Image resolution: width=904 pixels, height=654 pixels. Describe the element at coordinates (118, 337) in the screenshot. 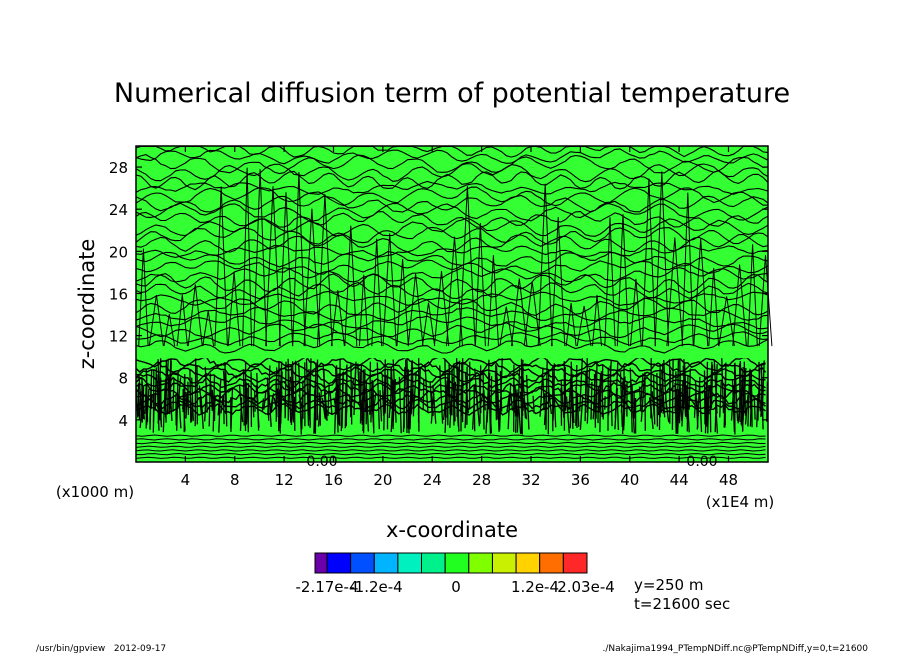

I see `y-tick-label: 12` at that location.